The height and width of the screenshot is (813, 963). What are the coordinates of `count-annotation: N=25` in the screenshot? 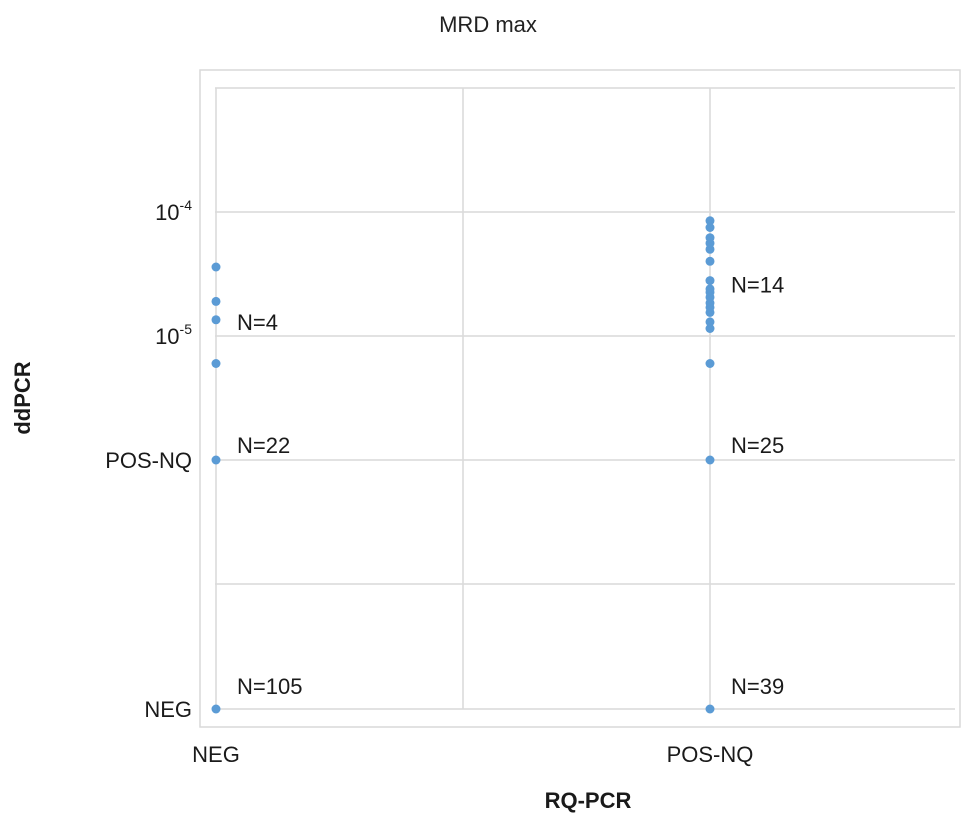 It's located at (757, 445).